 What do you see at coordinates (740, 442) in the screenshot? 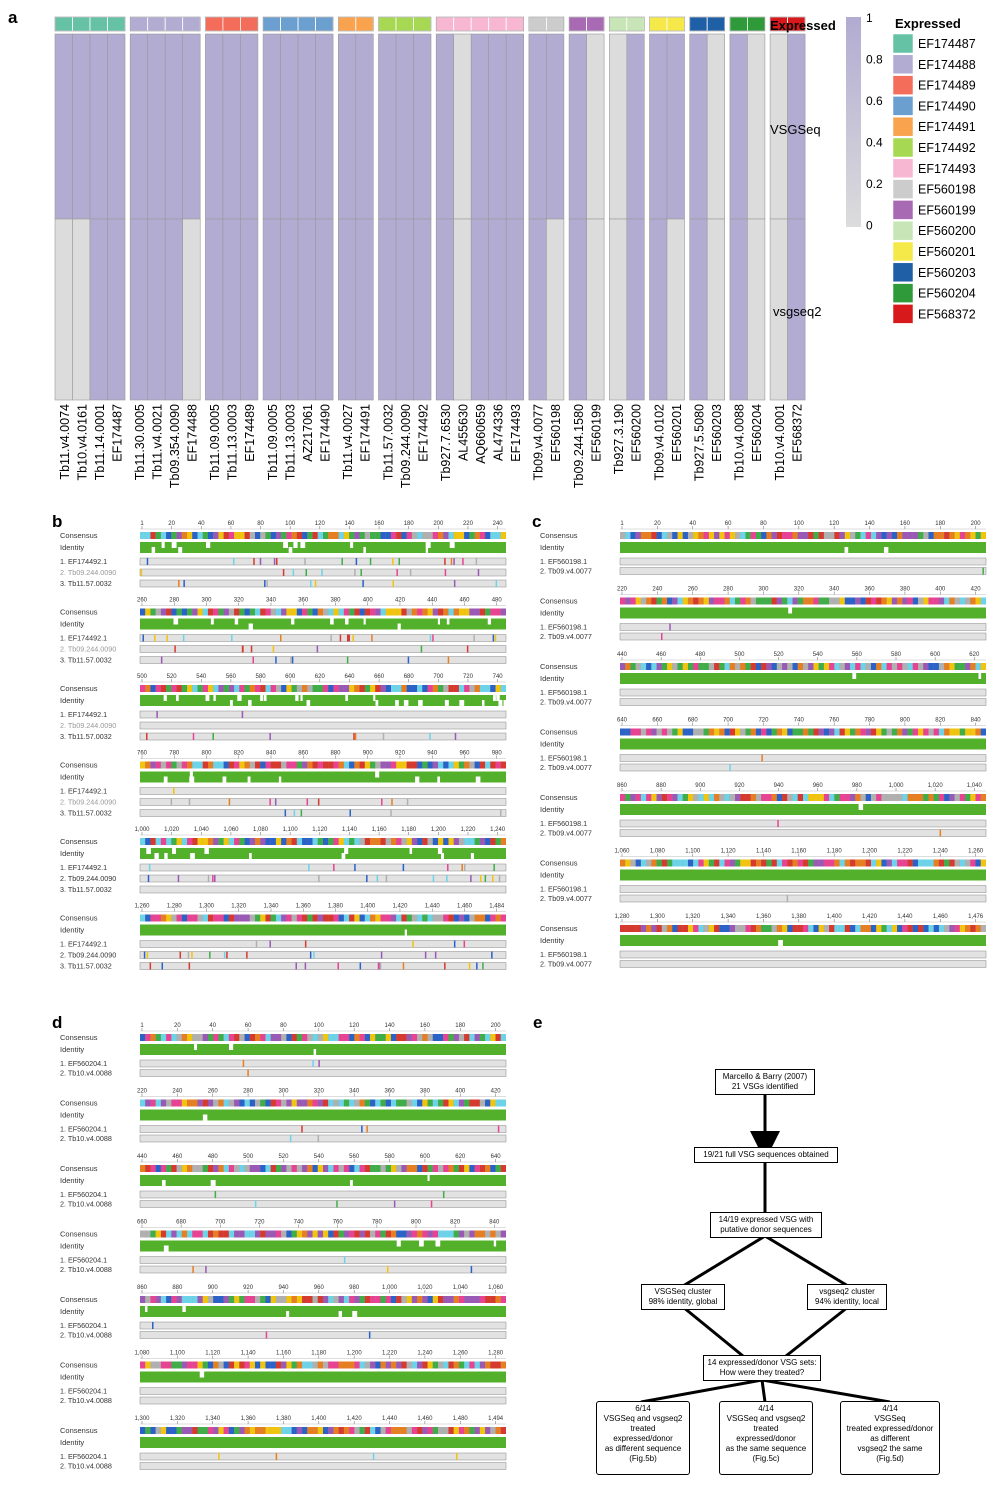
I see `column-label: Tb10.v4.0088` at bounding box center [740, 442].